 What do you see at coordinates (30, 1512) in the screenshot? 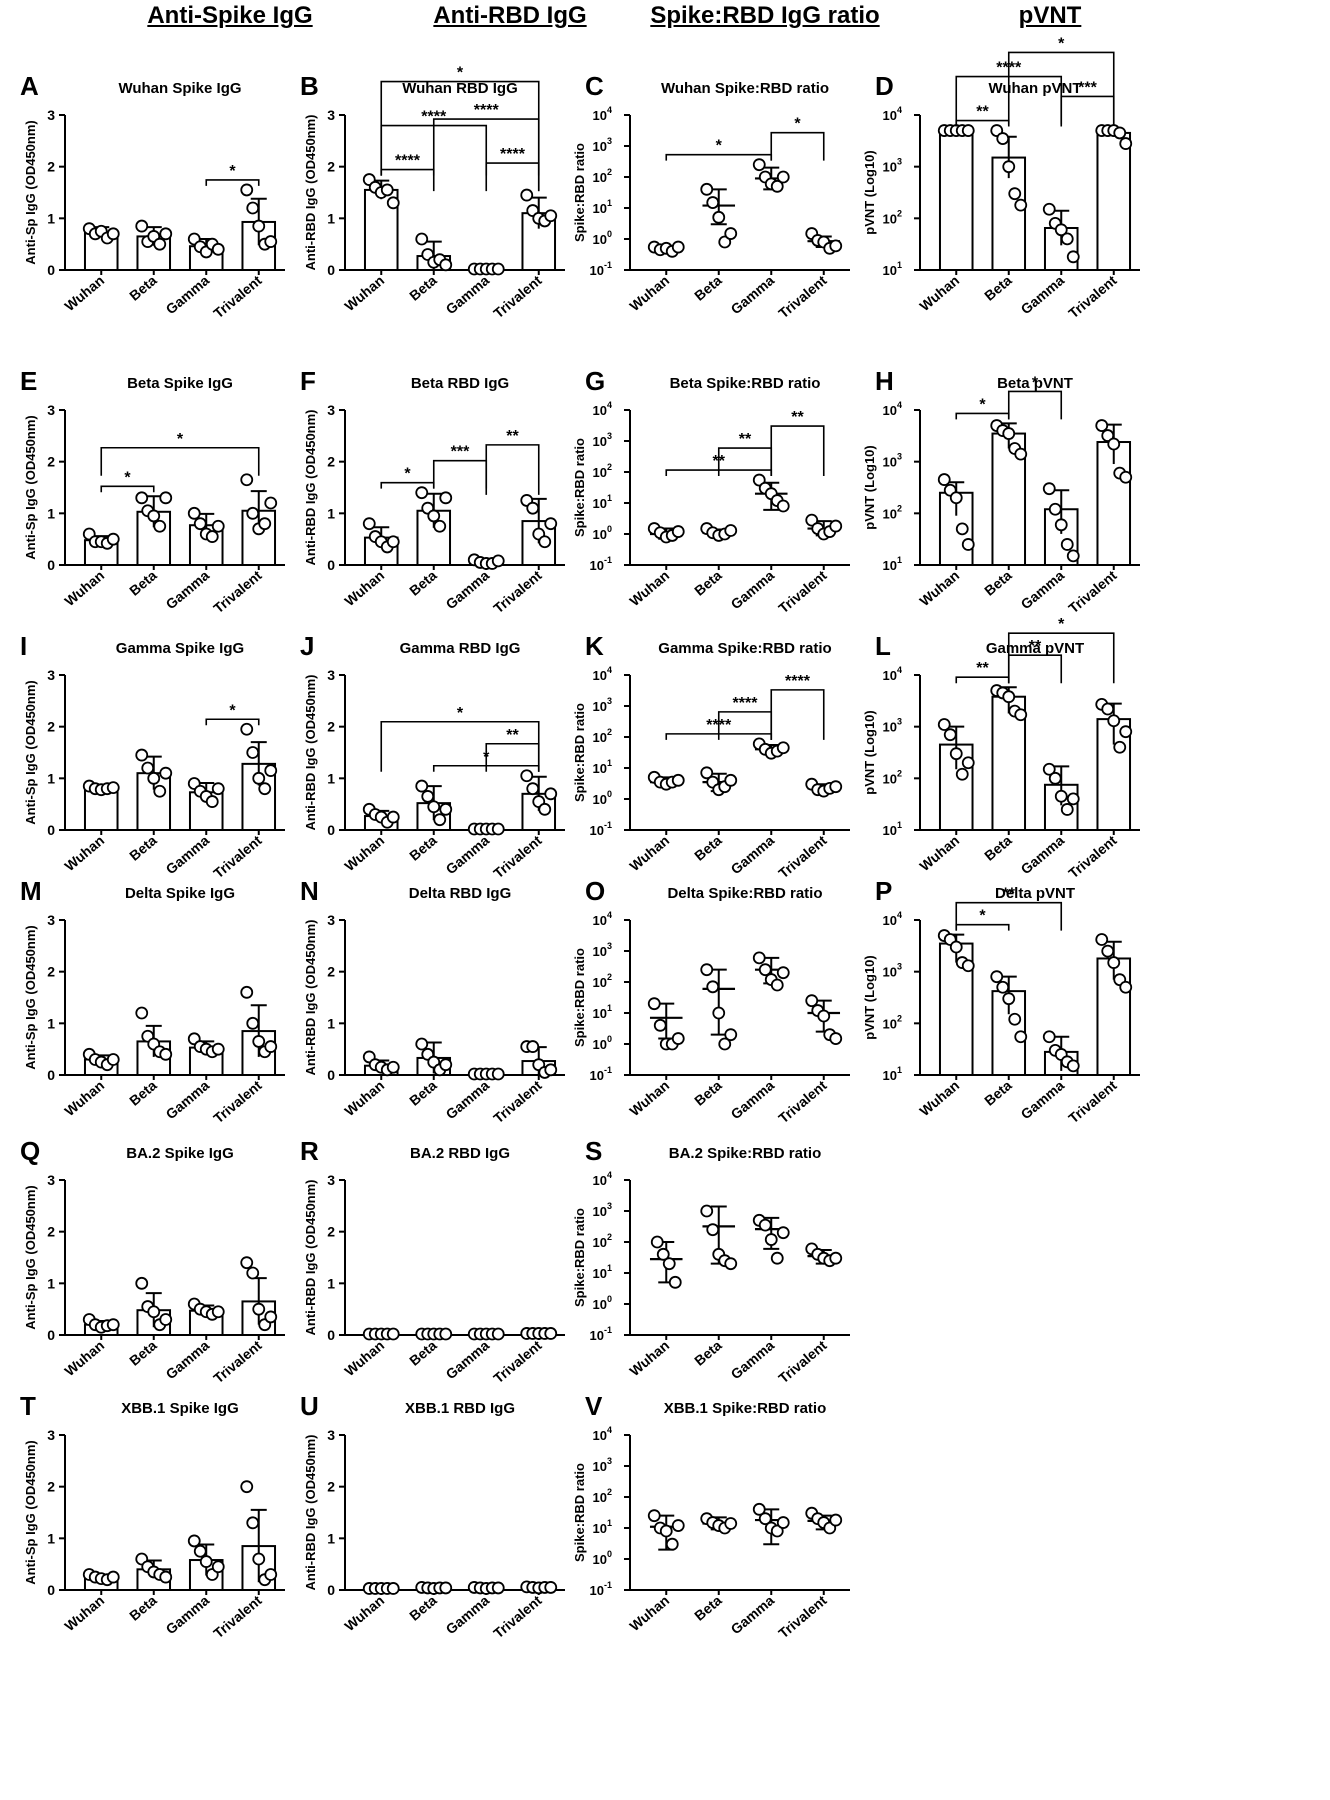
I see `y-axis-label: Anti-Sp IgG (OD450nm)` at bounding box center [30, 1512].